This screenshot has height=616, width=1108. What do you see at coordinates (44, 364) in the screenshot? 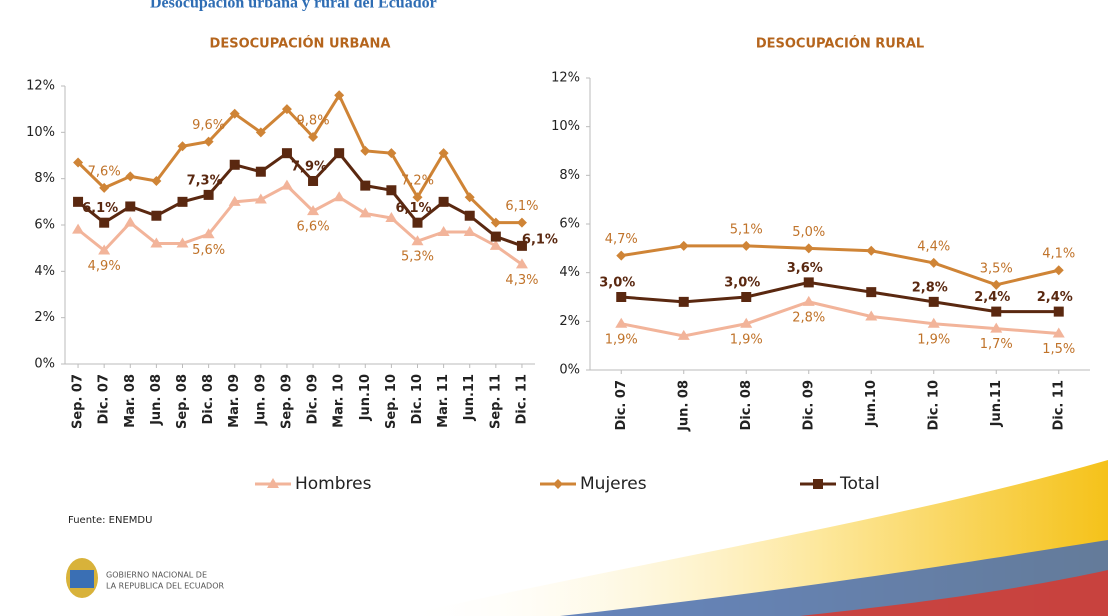
I see `y-tick-label: 0%` at bounding box center [44, 364].